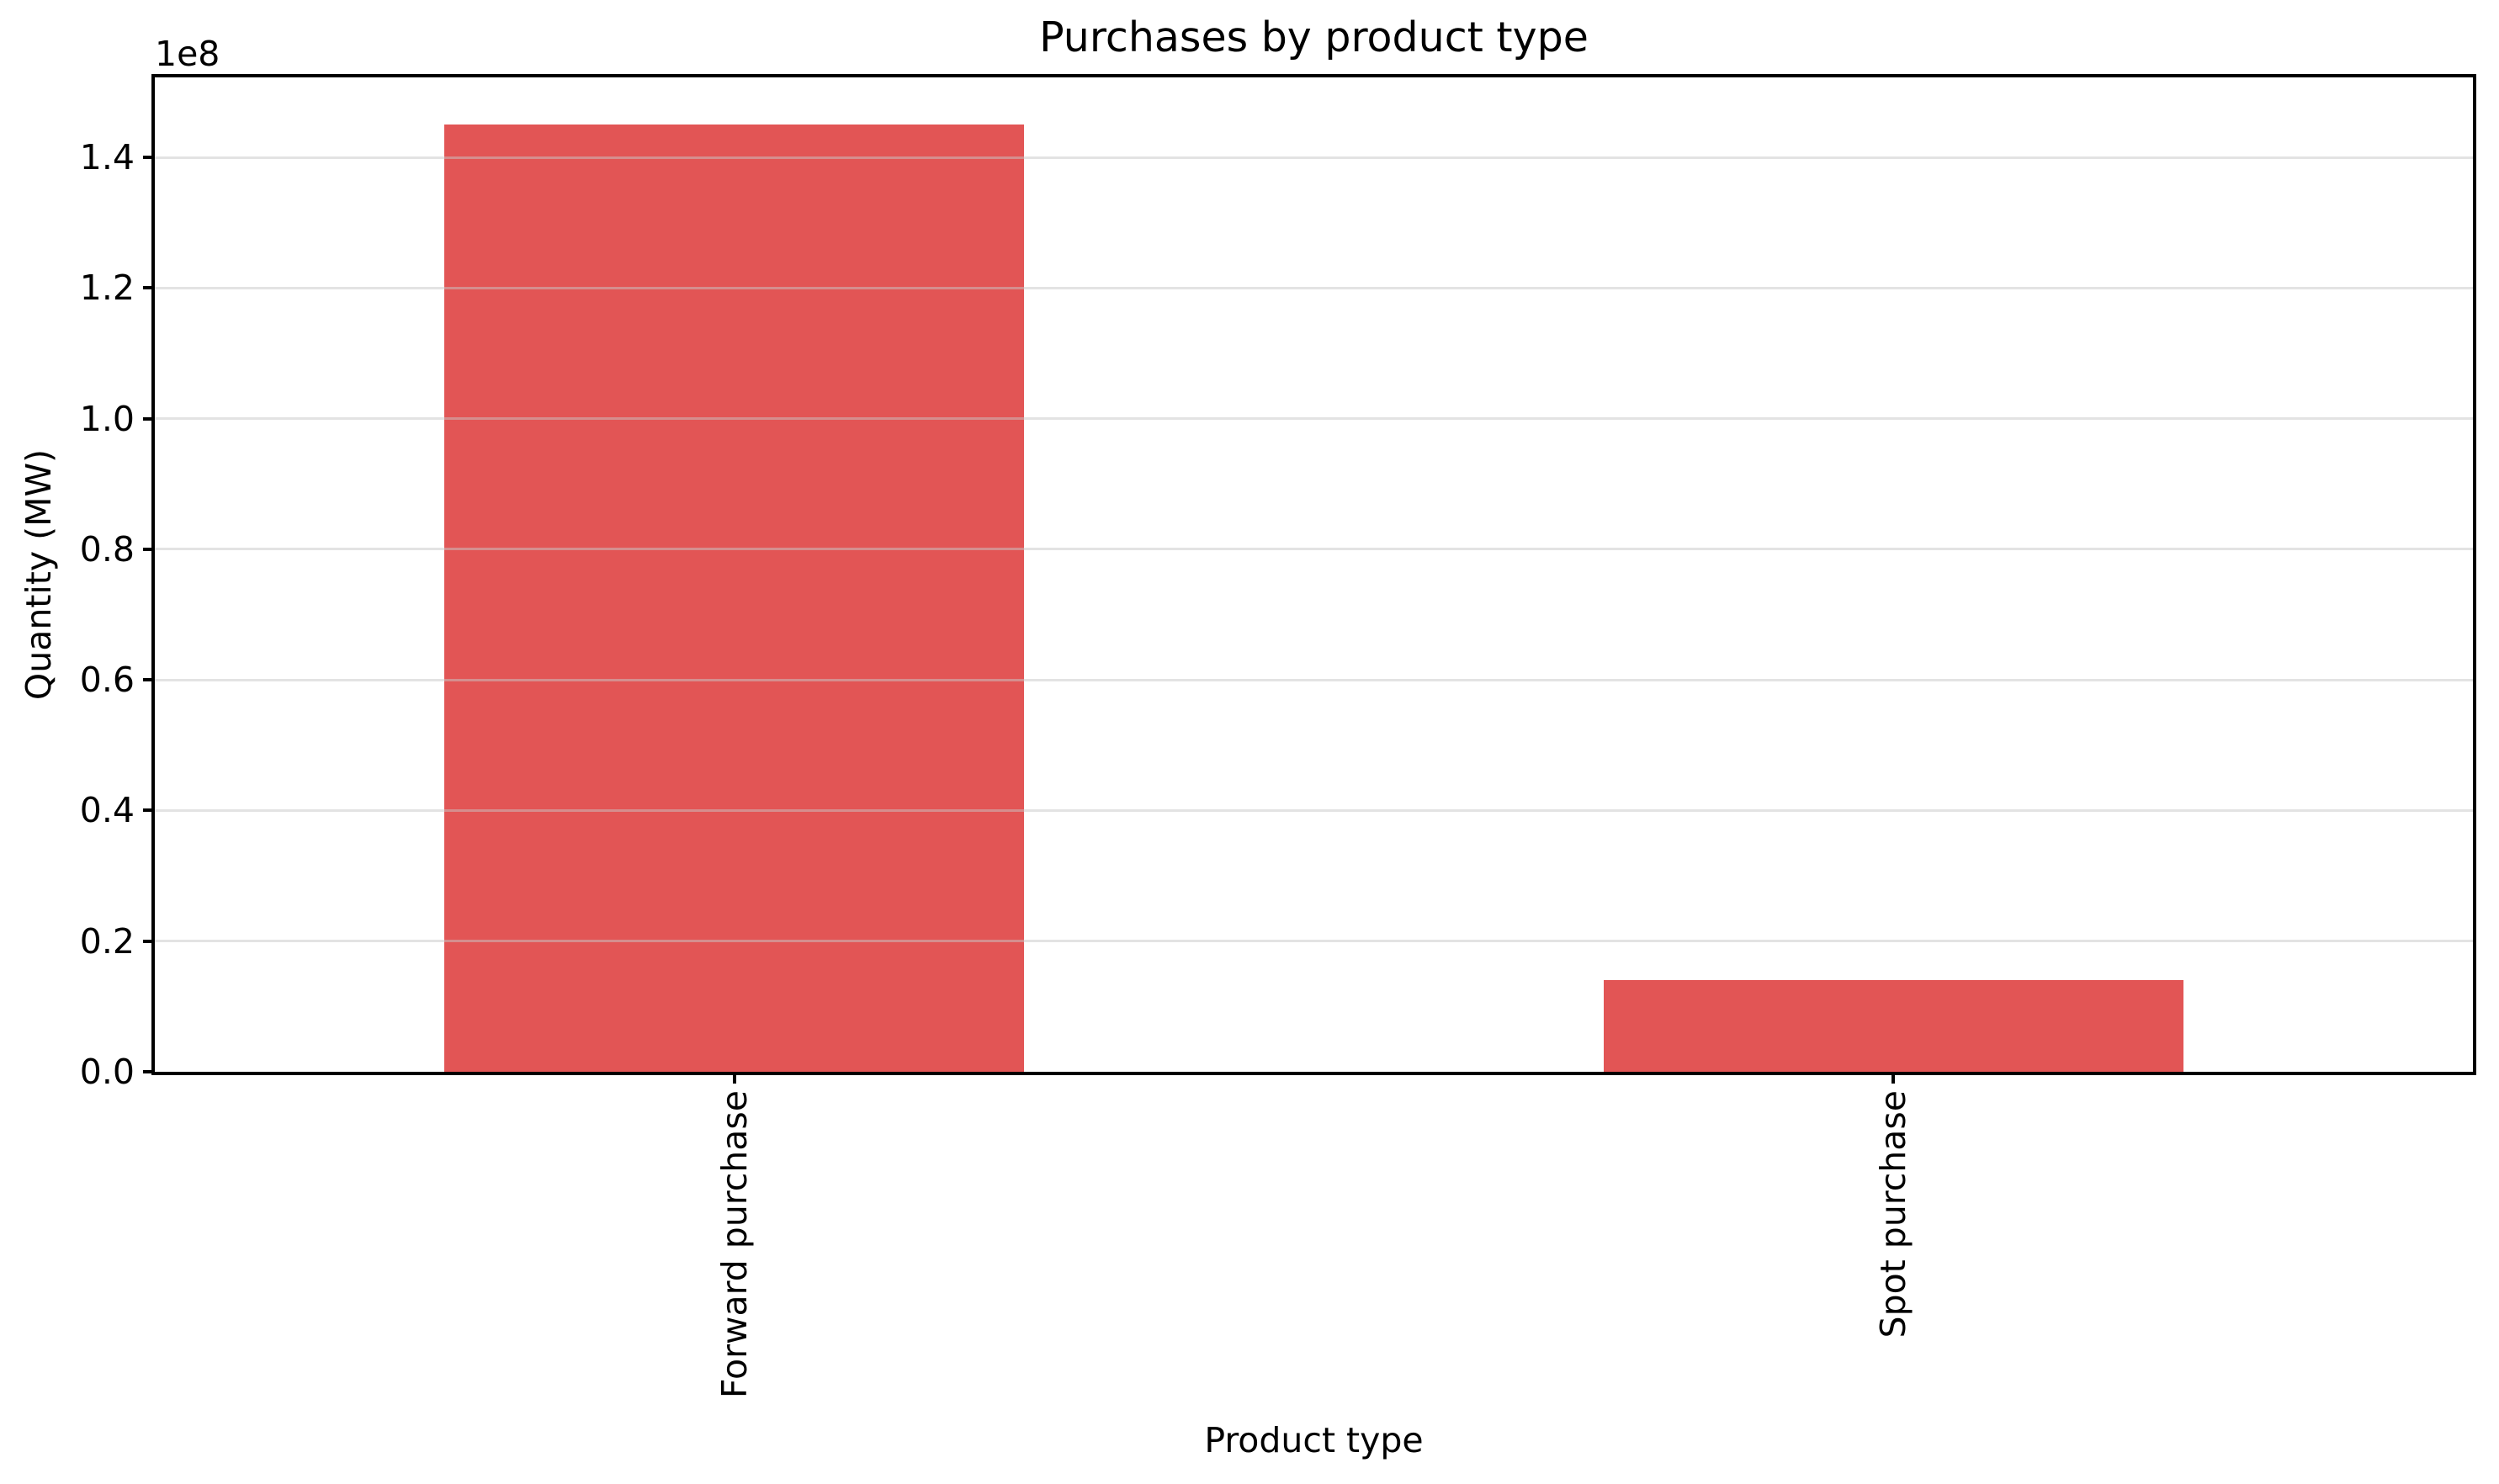  I want to click on y-tick-label: 1.4, so click(107, 157).